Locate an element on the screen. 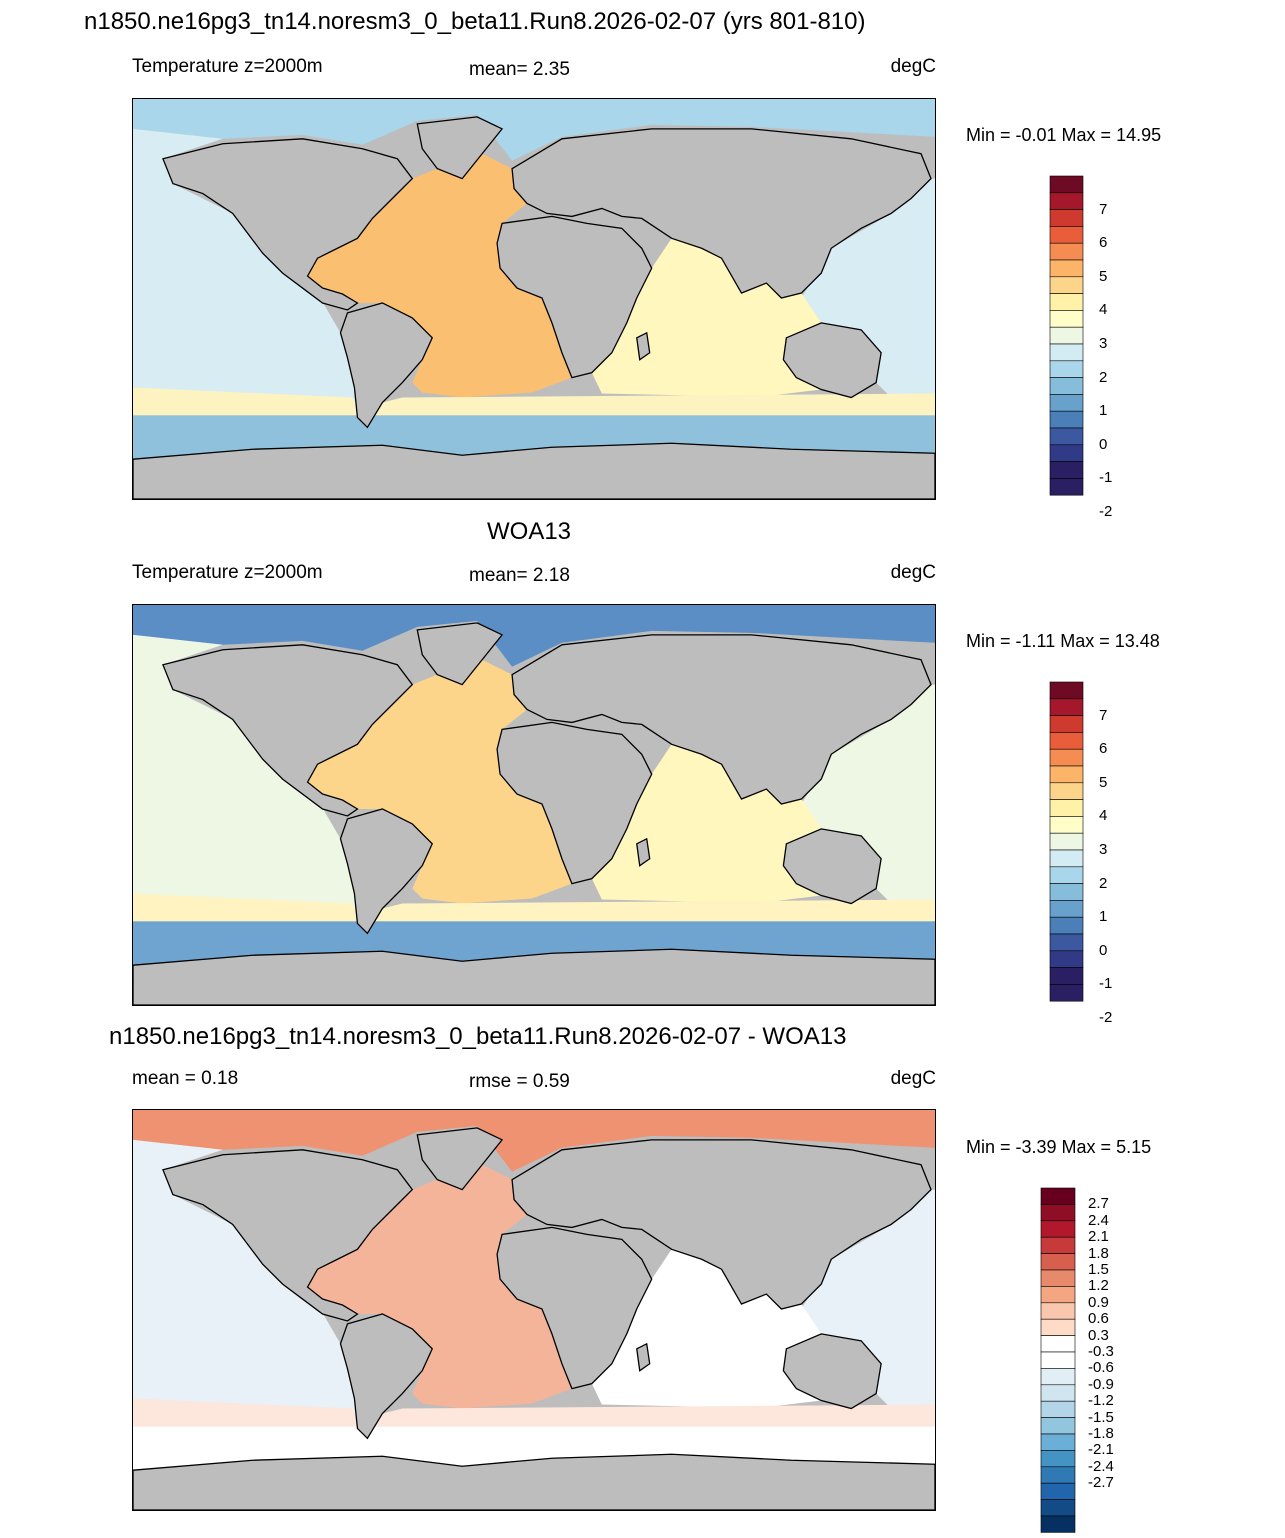 This screenshot has width=1285, height=1538. colorbar-label: 6 is located at coordinates (1103, 243).